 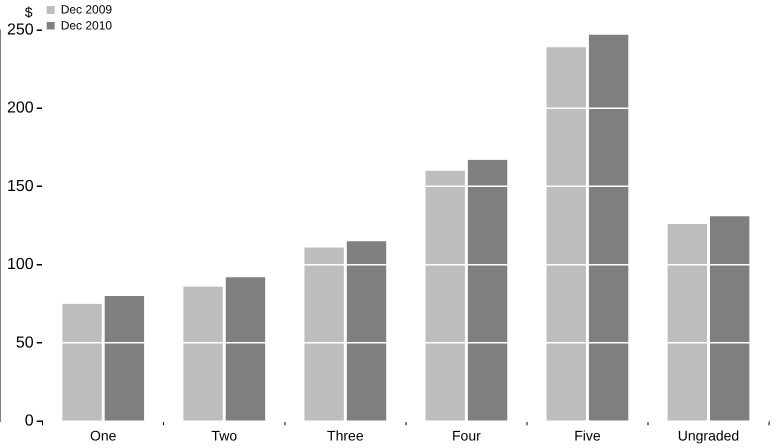 What do you see at coordinates (20, 108) in the screenshot?
I see `y-tick-label: 200` at bounding box center [20, 108].